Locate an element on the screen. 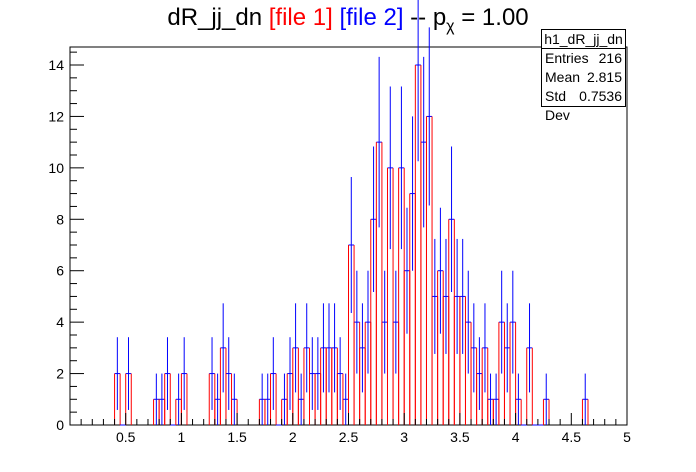 The height and width of the screenshot is (472, 696). y-tick-label: 8 is located at coordinates (60, 219).